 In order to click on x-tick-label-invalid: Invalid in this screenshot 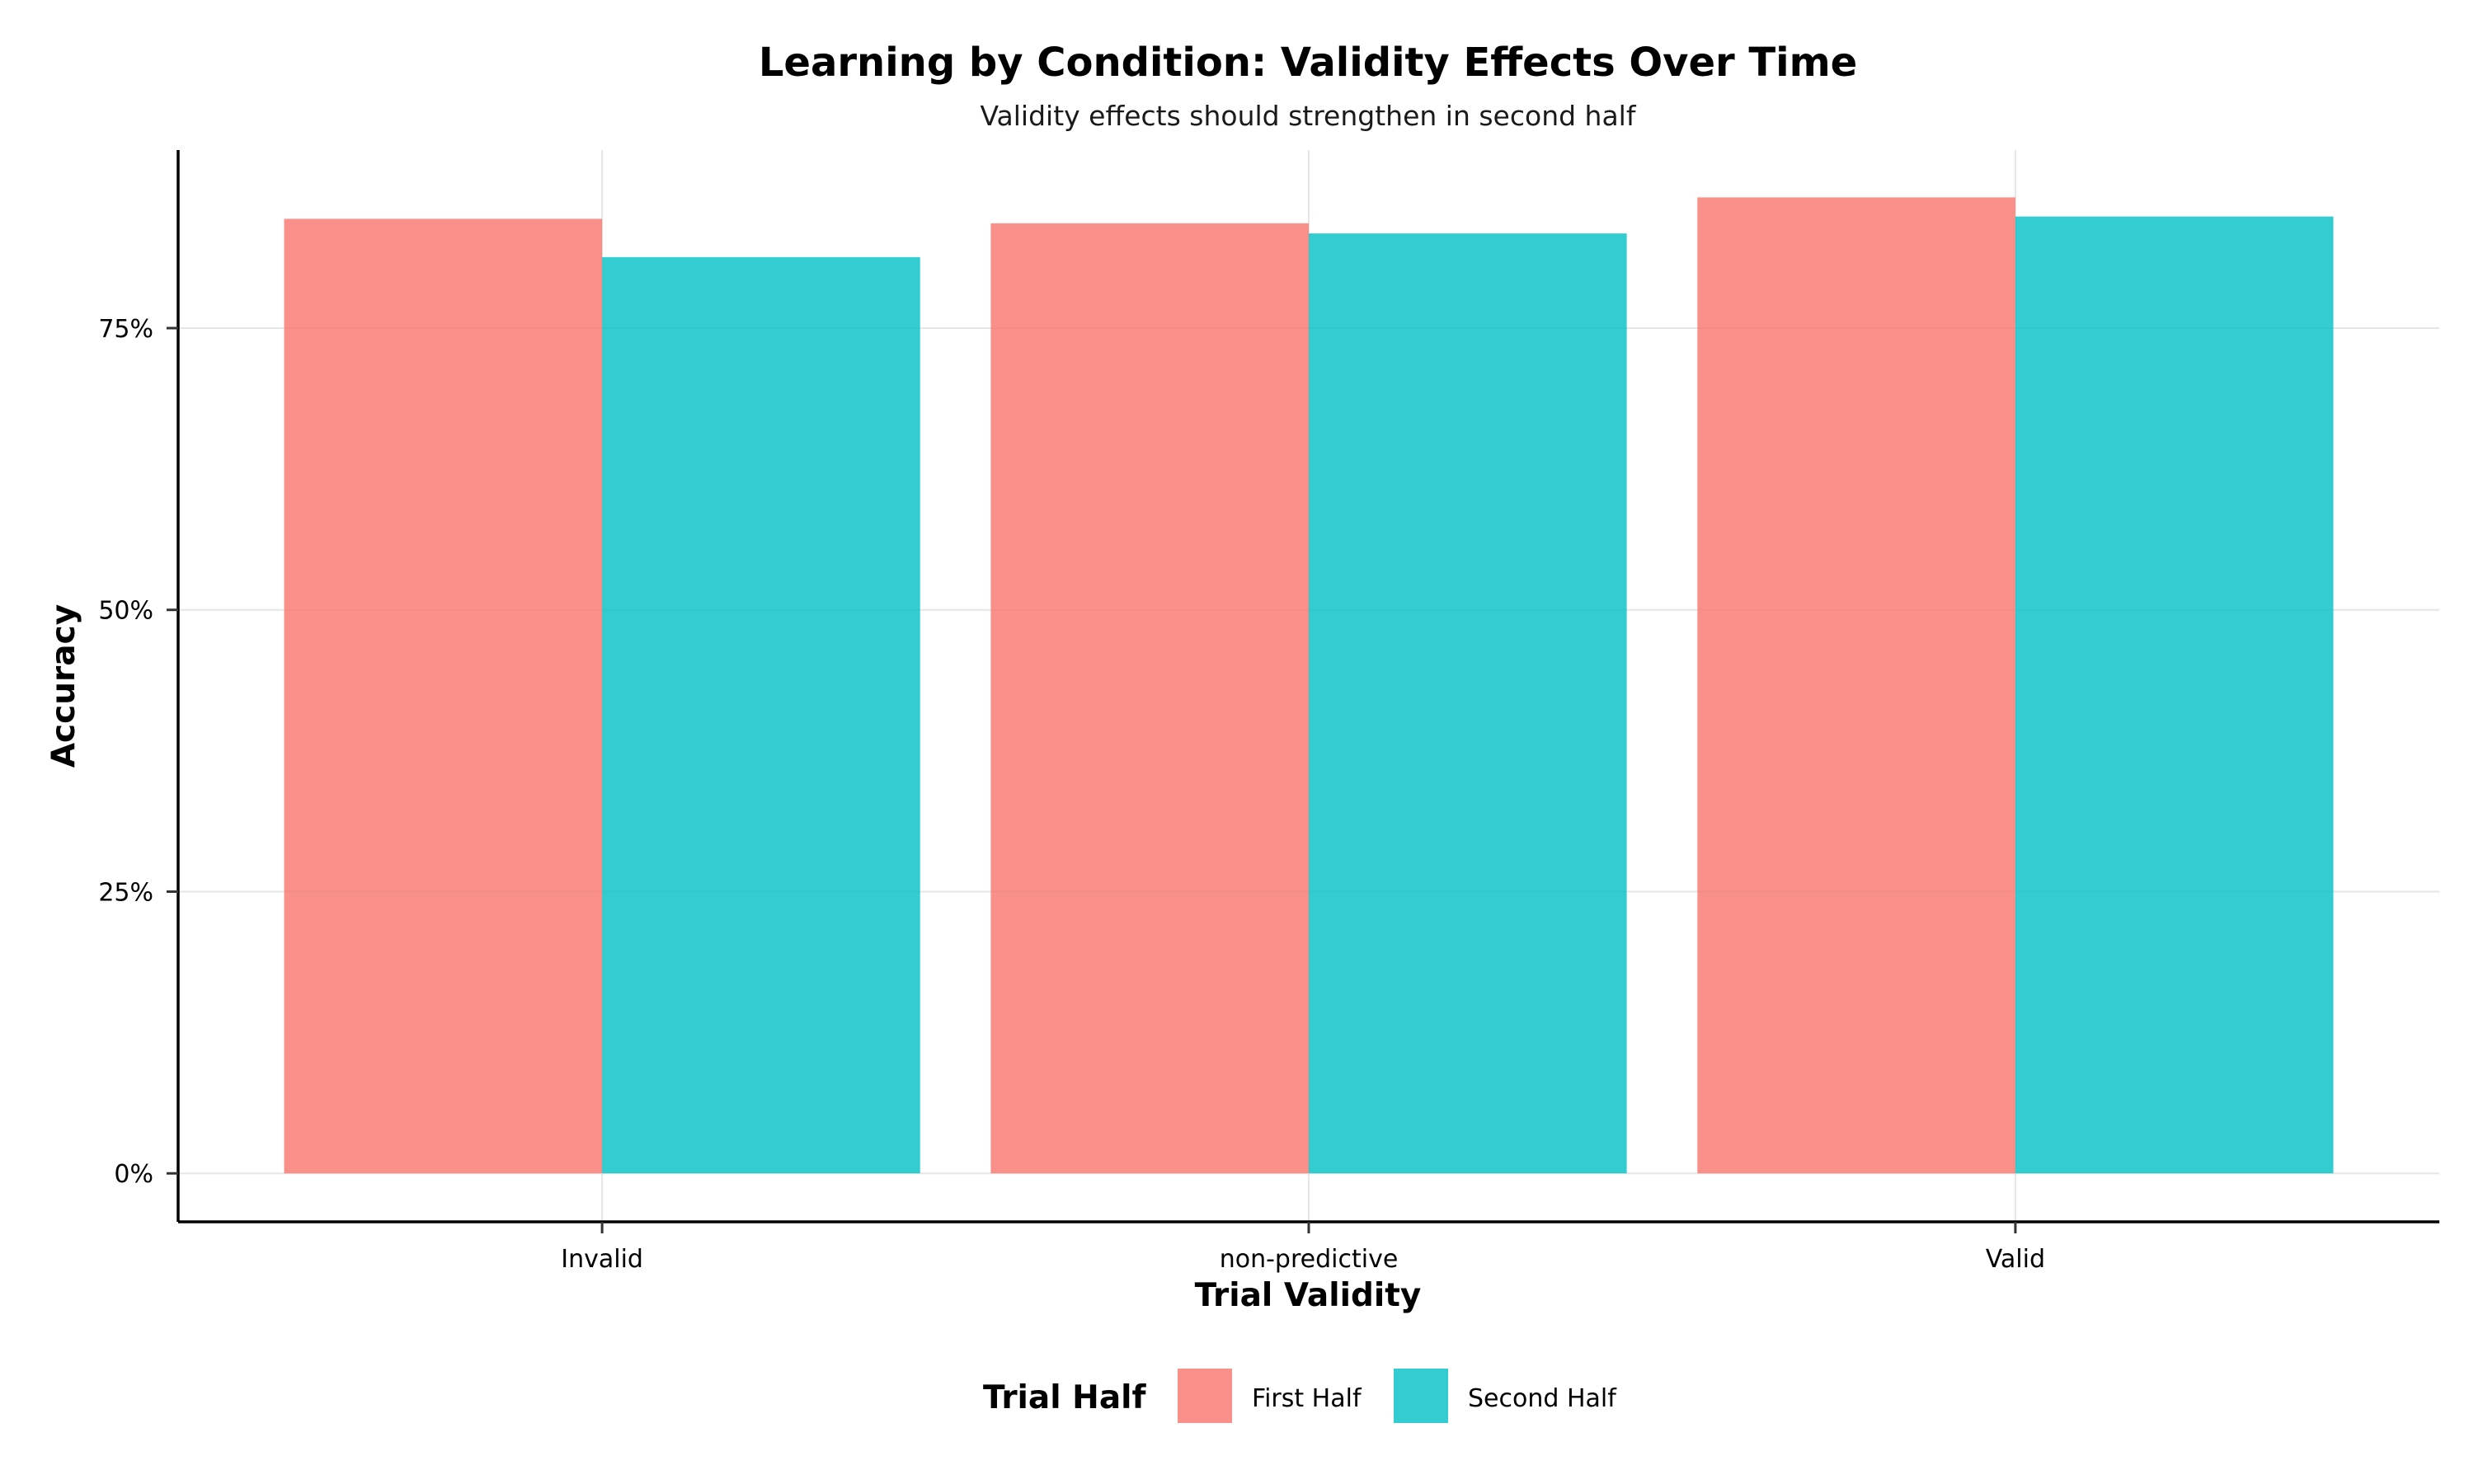, I will do `click(602, 1259)`.